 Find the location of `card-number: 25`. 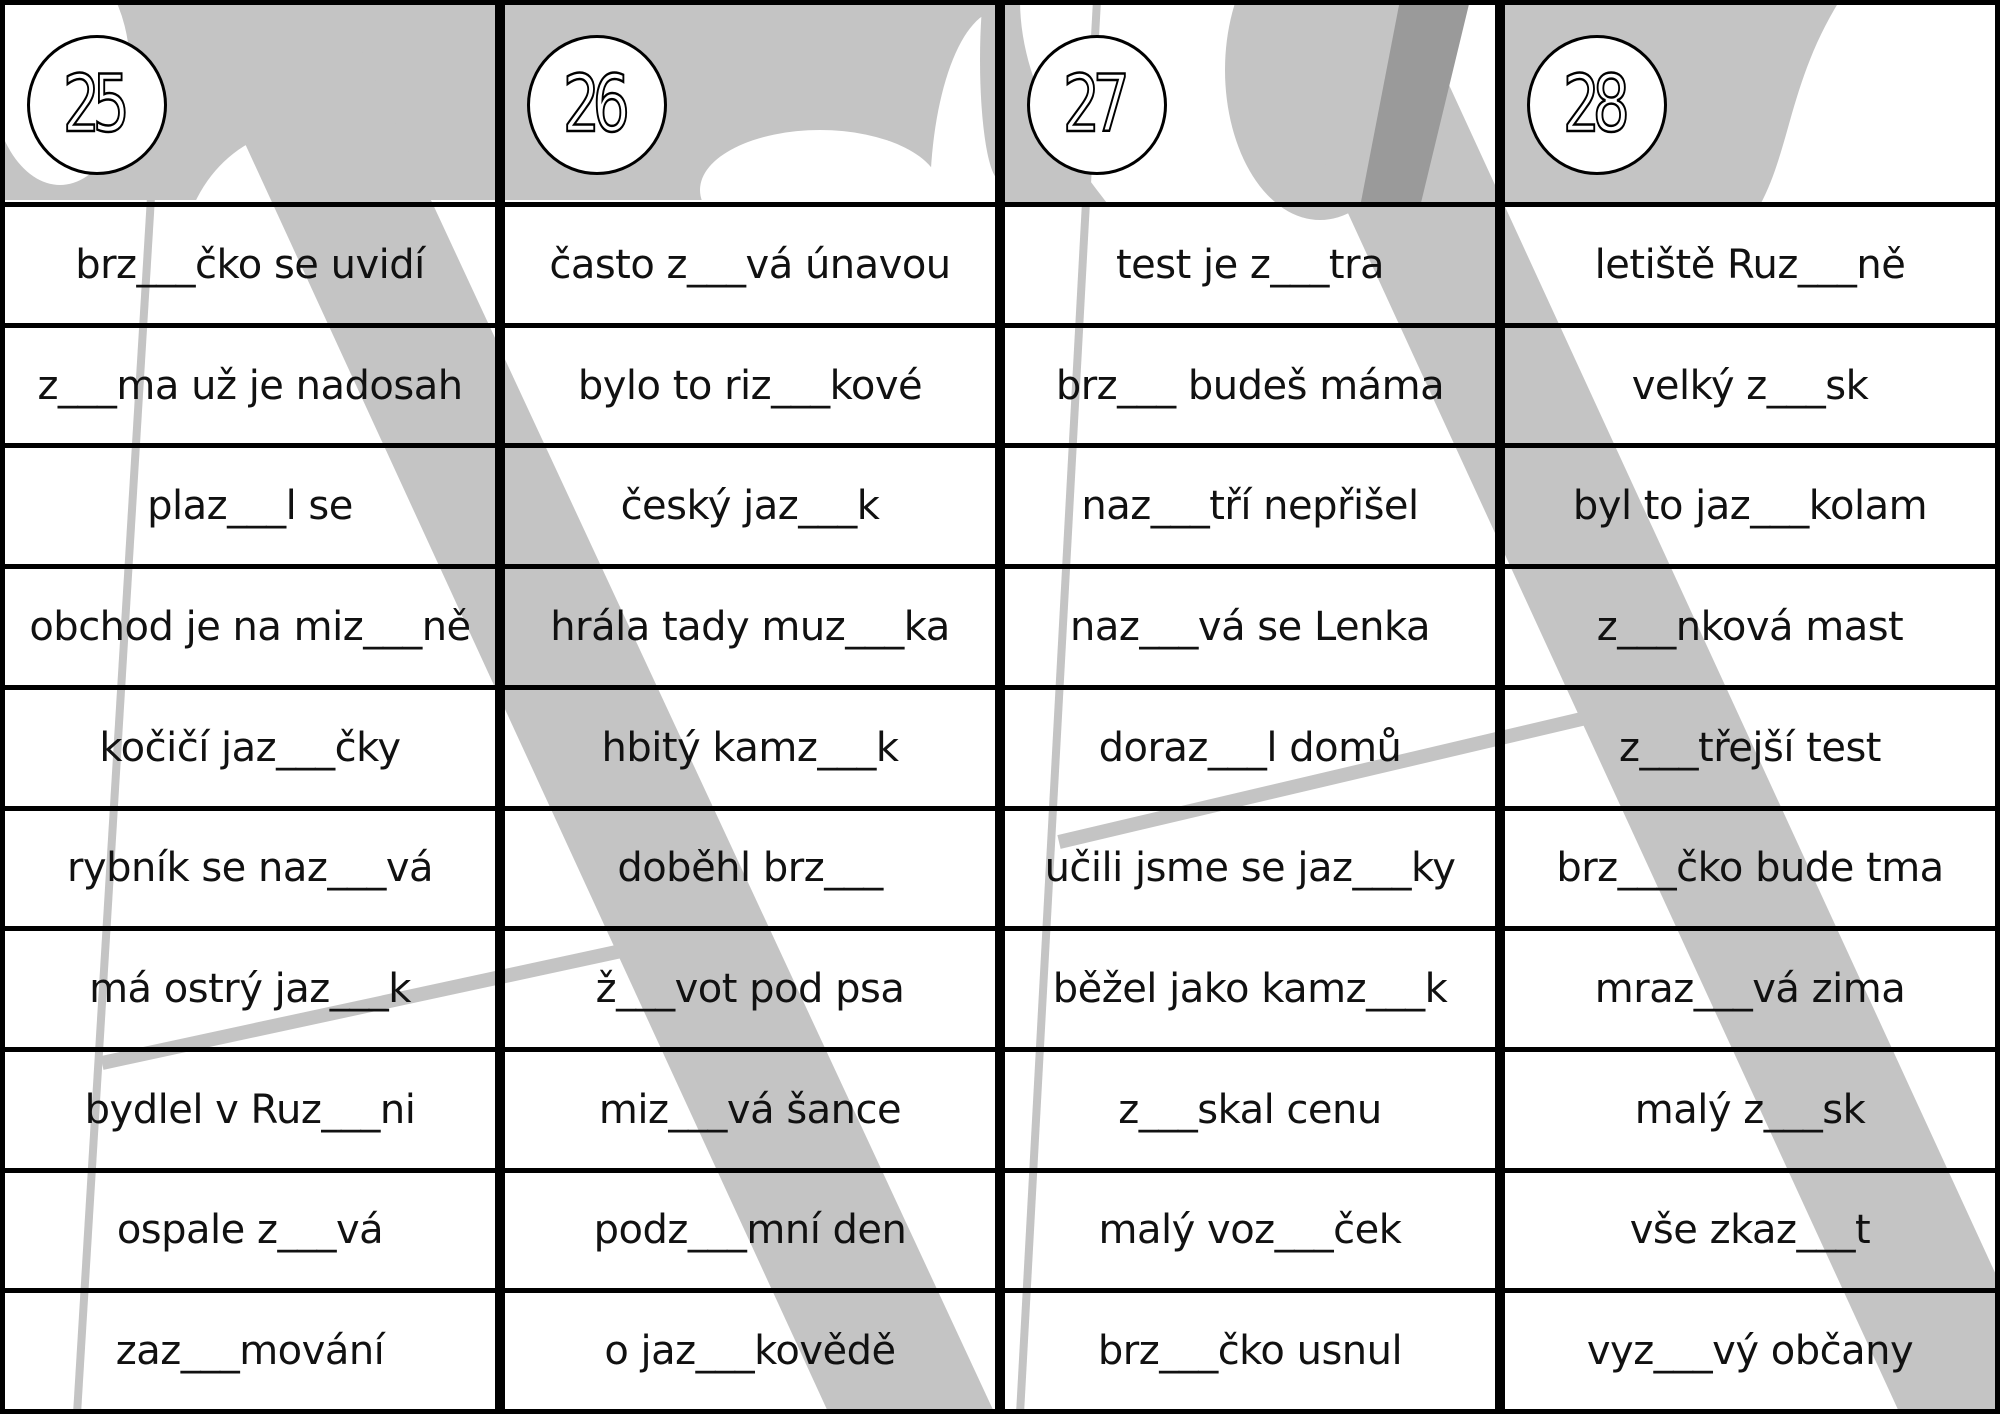

card-number: 25 is located at coordinates (96, 105).